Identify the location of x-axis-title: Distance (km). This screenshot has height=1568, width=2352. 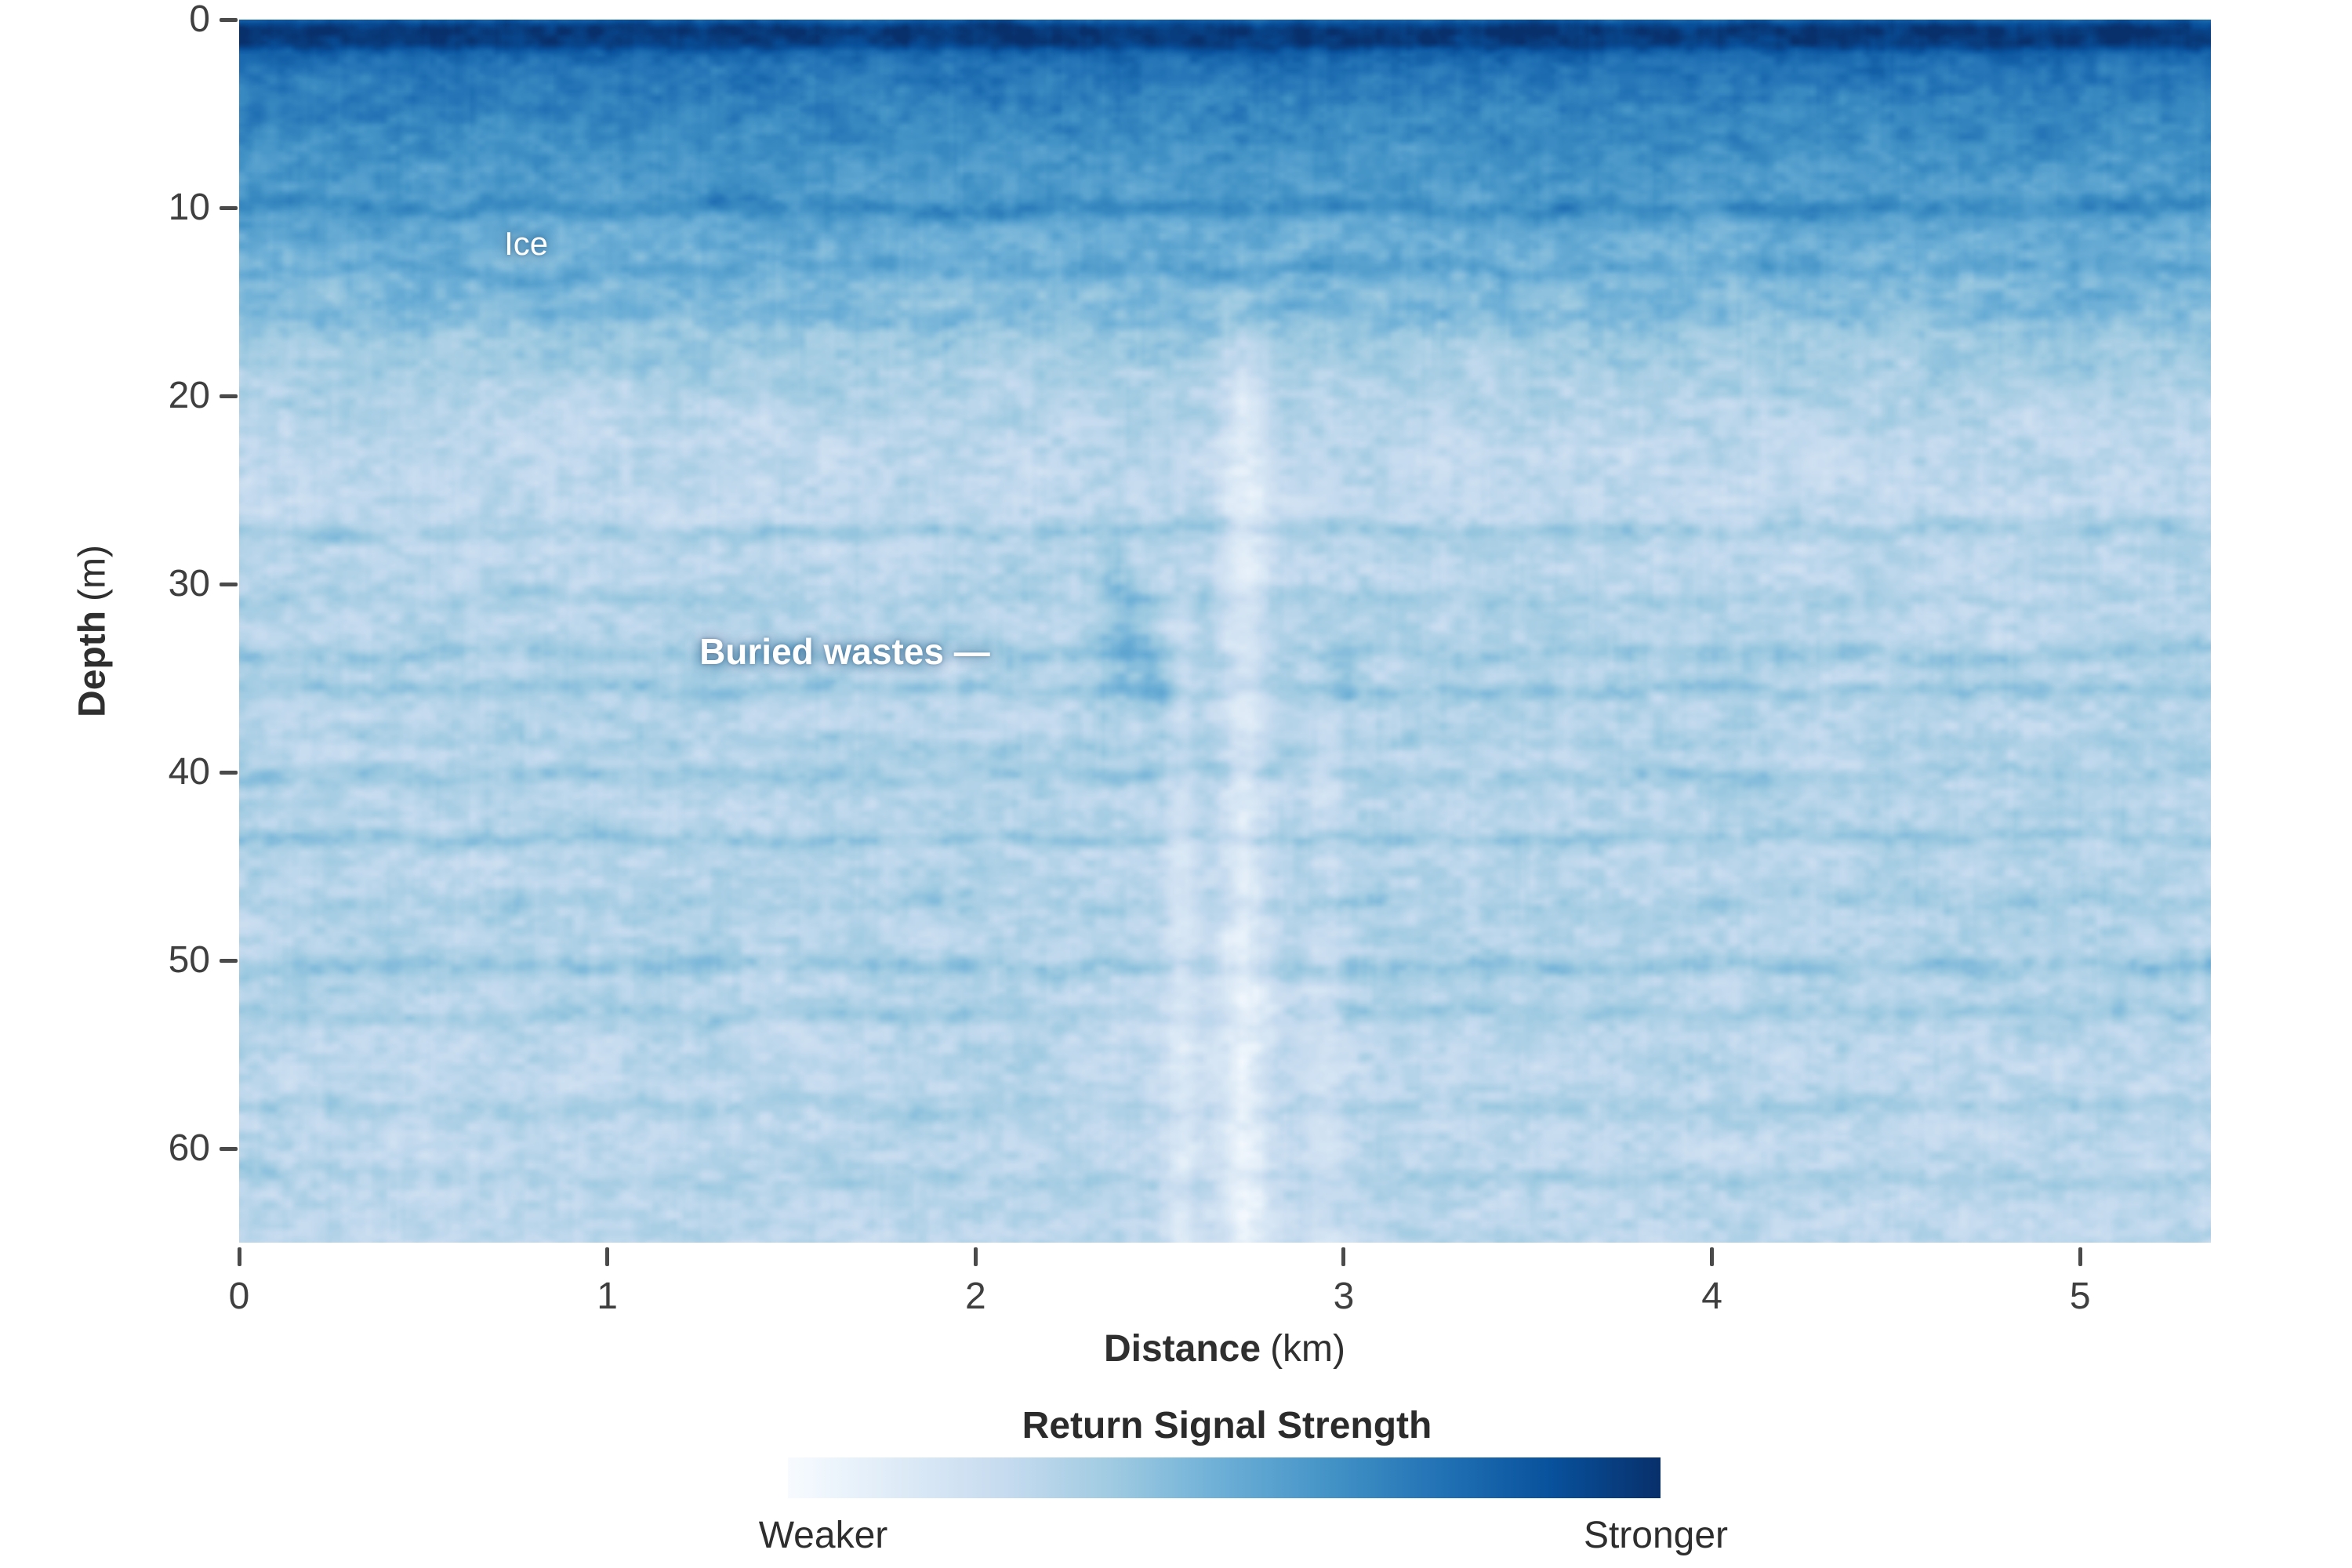
(1224, 1348).